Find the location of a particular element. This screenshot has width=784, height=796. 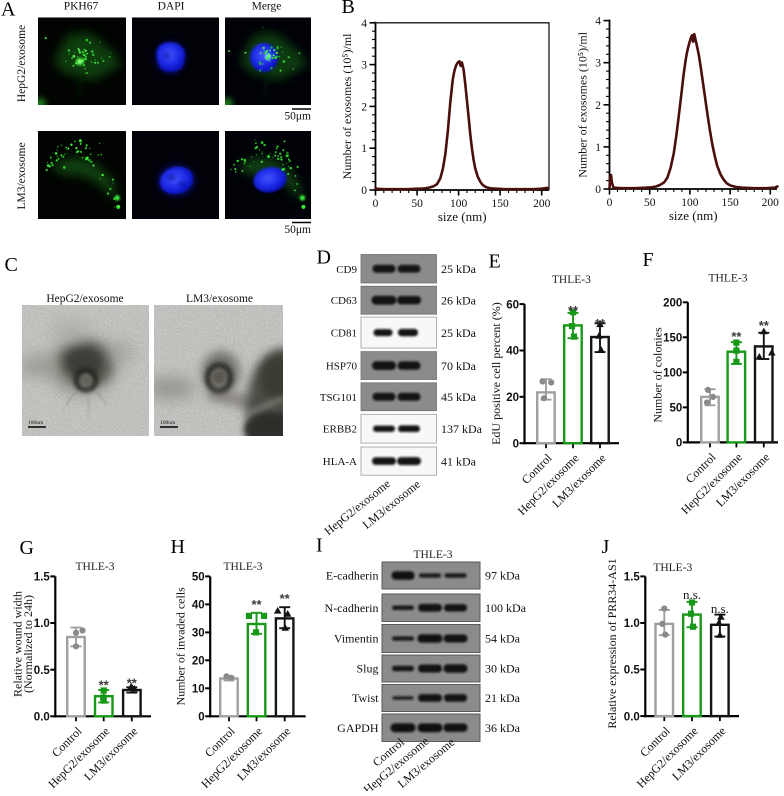

svg-text: DAPI is located at coordinates (171, 7).